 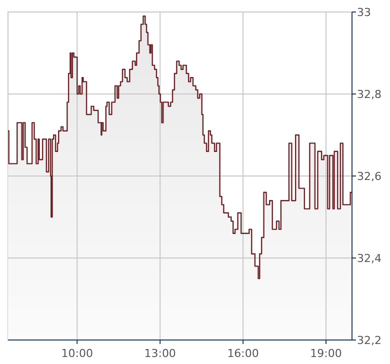 I want to click on y-tick-label: 32,4, so click(x=369, y=258).